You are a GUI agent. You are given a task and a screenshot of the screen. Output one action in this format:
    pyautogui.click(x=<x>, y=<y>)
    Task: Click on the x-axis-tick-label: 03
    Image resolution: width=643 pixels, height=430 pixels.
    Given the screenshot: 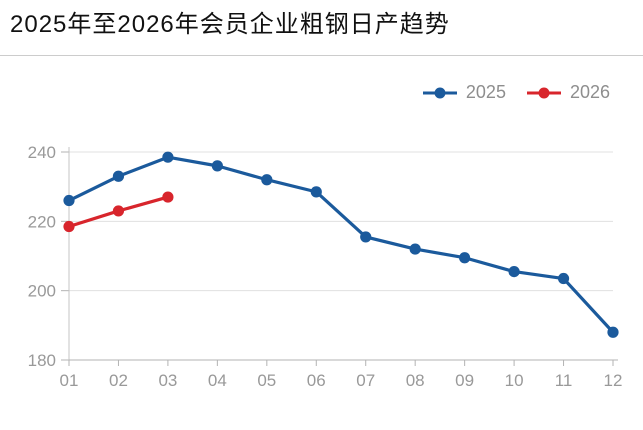 What is the action you would take?
    pyautogui.click(x=167, y=380)
    